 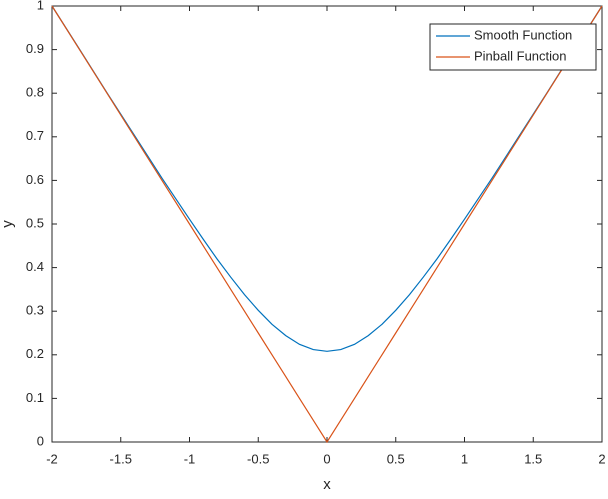 What do you see at coordinates (520, 55) in the screenshot?
I see `legend-label: Pinball Function` at bounding box center [520, 55].